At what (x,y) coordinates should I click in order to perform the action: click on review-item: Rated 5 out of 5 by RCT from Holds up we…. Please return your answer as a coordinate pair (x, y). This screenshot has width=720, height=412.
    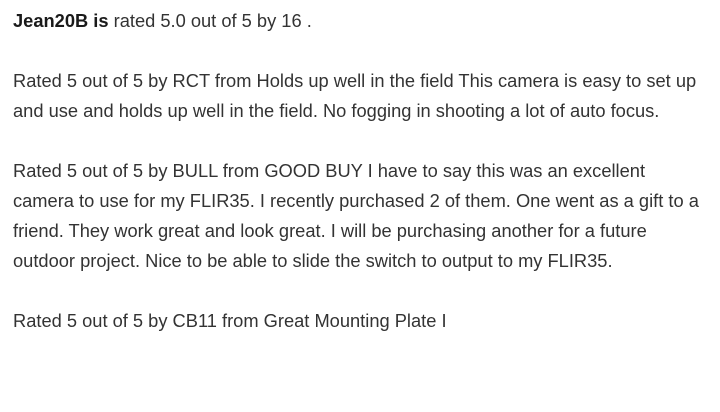
    Looking at the image, I should click on (355, 95).